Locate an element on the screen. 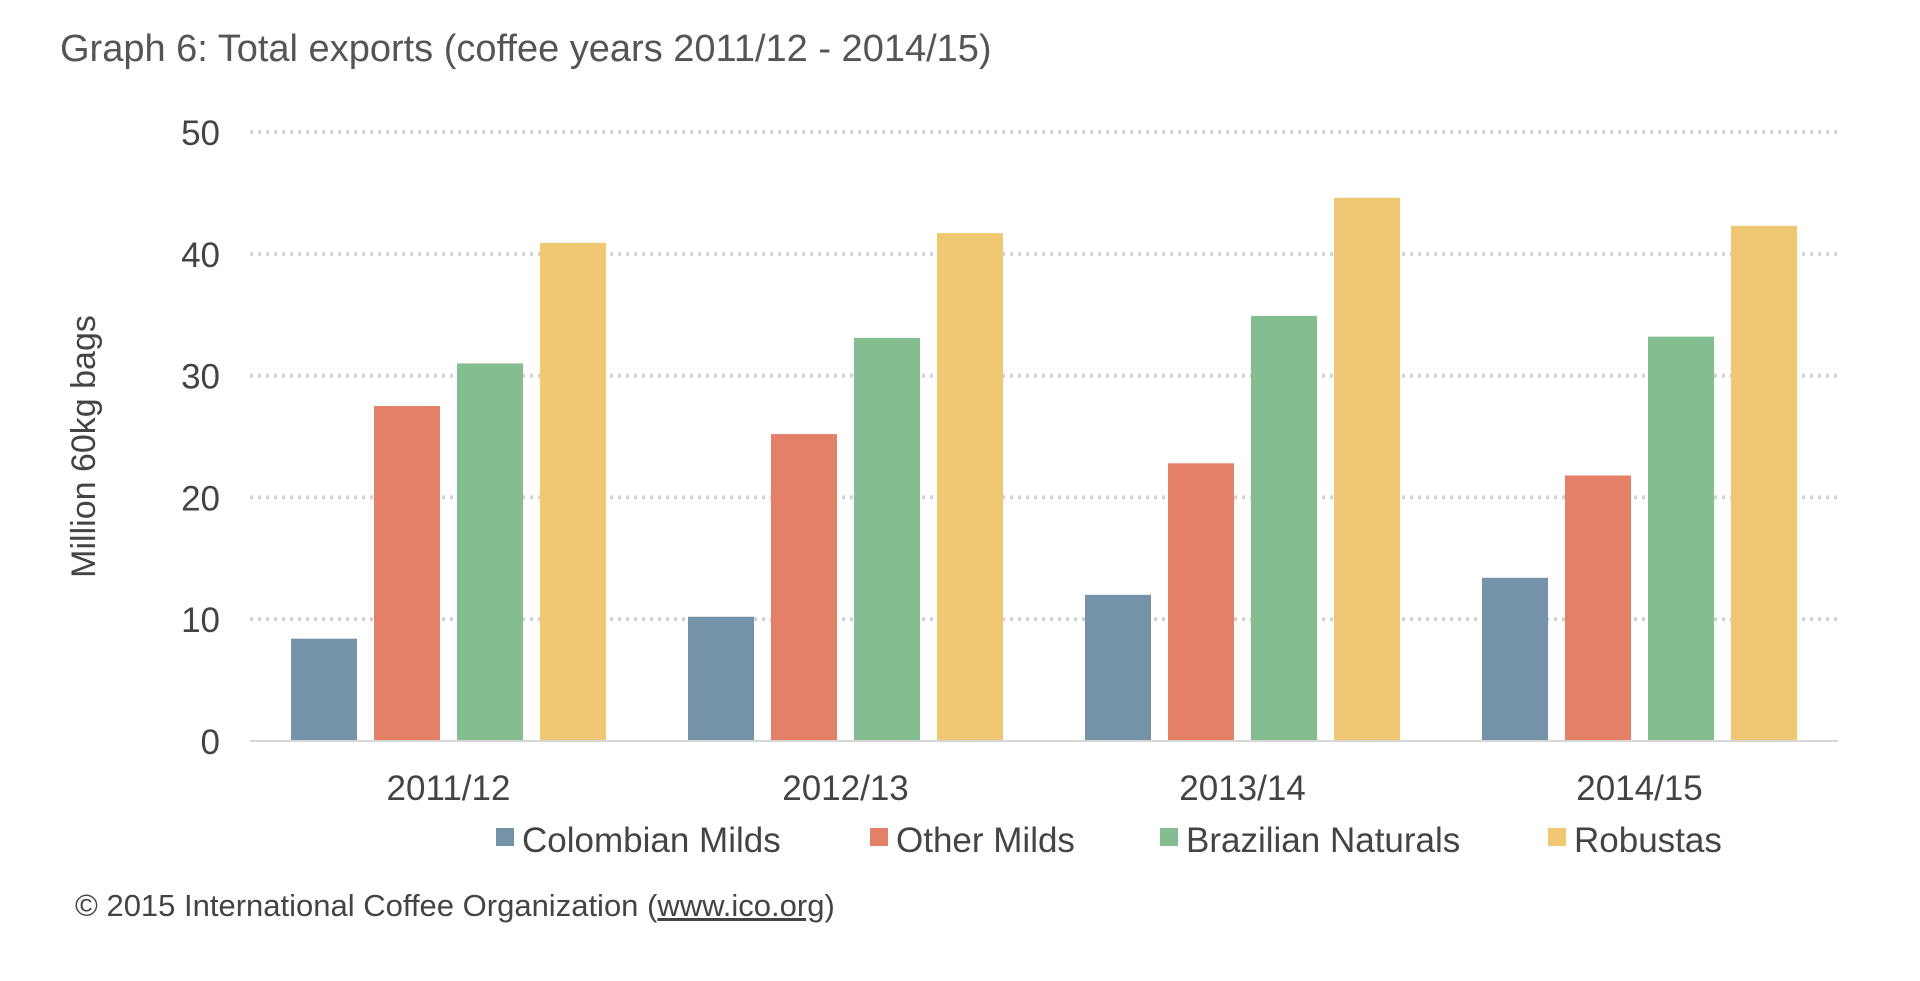 This screenshot has width=1920, height=981. x-tick-label: 2012/13 is located at coordinates (845, 788).